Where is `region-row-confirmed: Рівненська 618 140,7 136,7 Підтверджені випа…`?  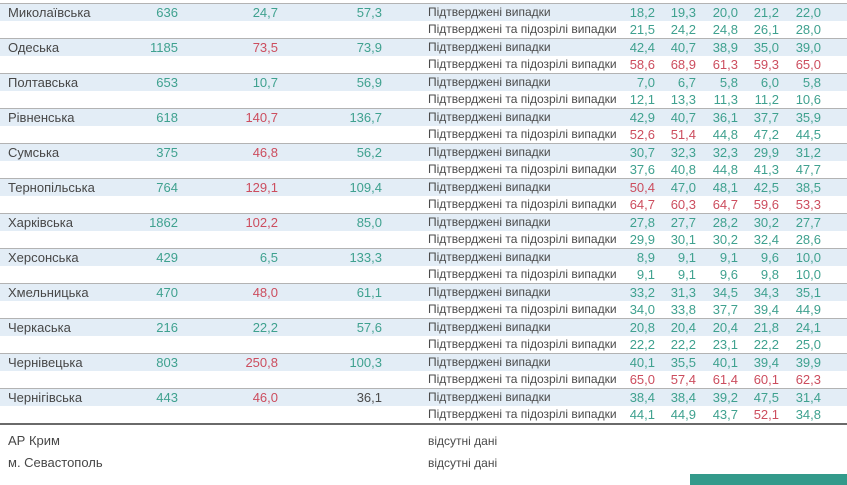
region-row-confirmed: Рівненська 618 140,7 136,7 Підтверджені випа… is located at coordinates (423, 117).